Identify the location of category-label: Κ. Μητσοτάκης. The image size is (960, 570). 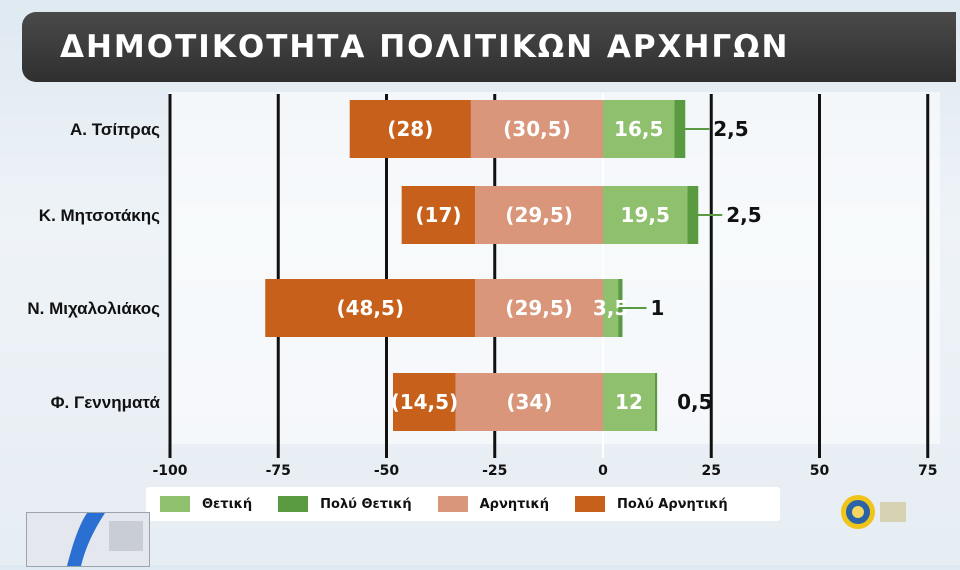
(99, 215).